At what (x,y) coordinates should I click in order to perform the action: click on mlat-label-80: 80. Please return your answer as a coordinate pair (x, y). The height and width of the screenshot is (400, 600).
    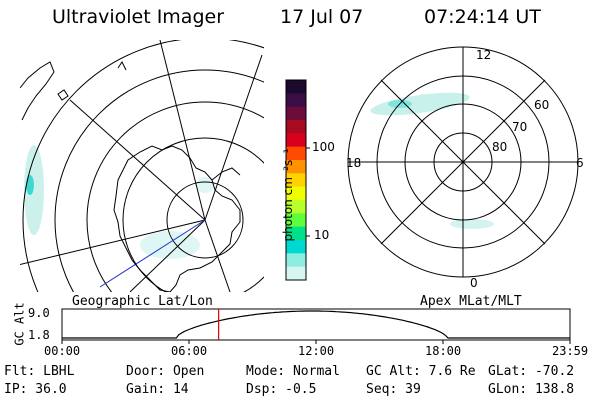
    Looking at the image, I should click on (500, 147).